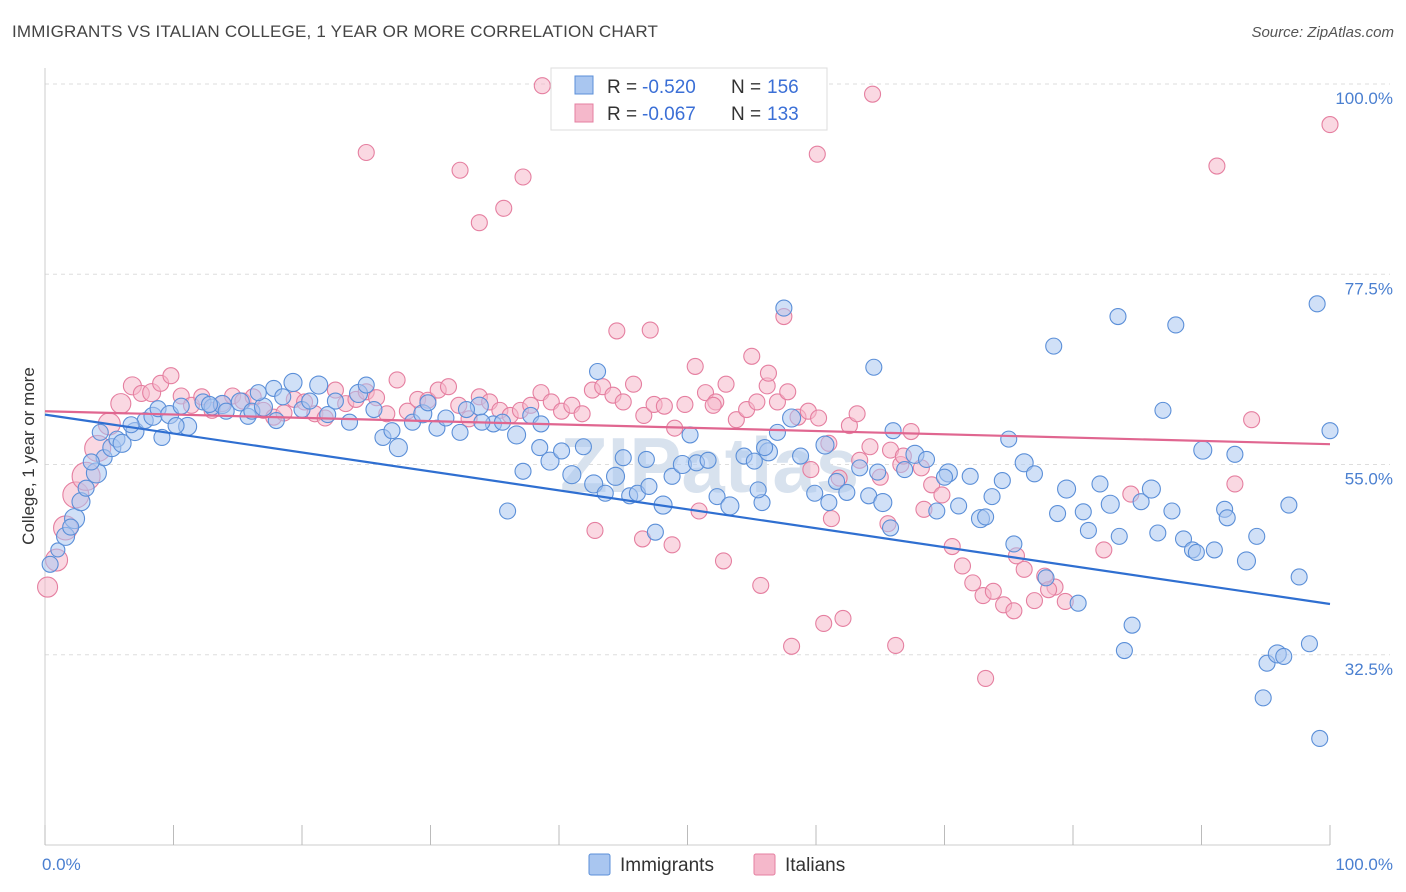  Describe the element at coordinates (28, 456) in the screenshot. I see `y-axis-label: College, 1 year or more` at that location.